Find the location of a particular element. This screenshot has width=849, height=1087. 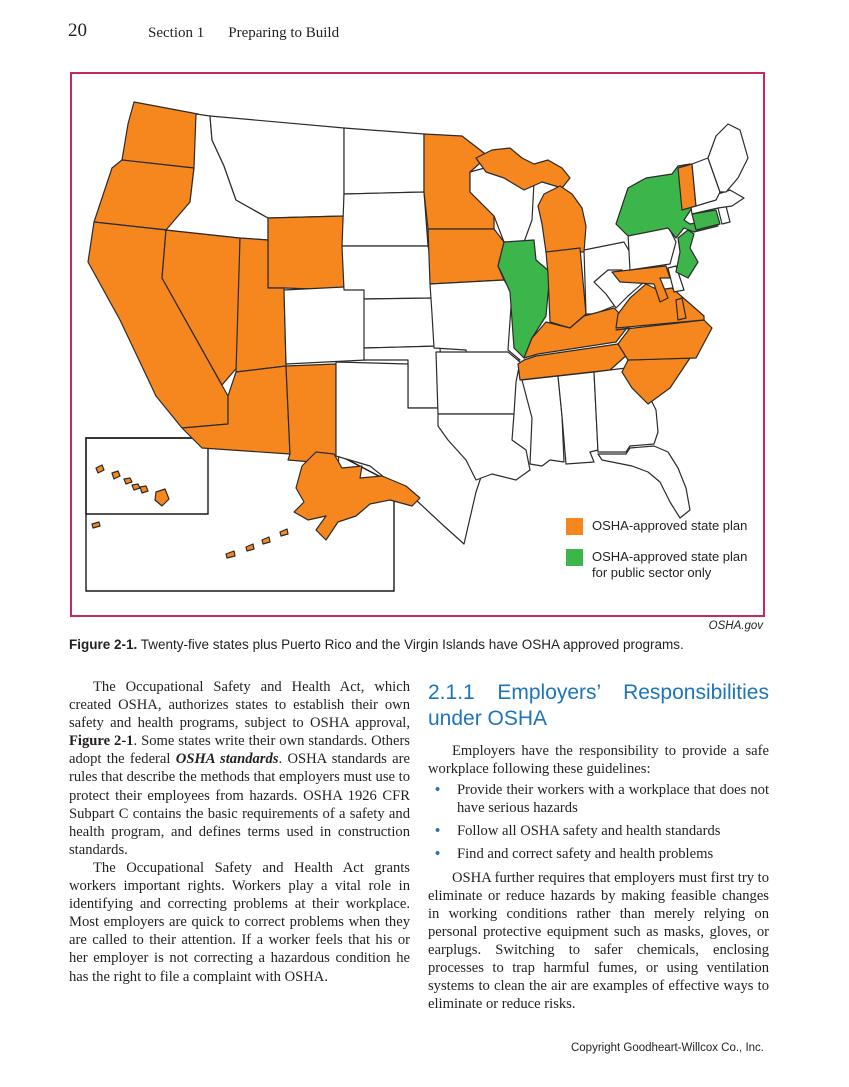

section-title: Preparing to Build is located at coordinates (284, 33).